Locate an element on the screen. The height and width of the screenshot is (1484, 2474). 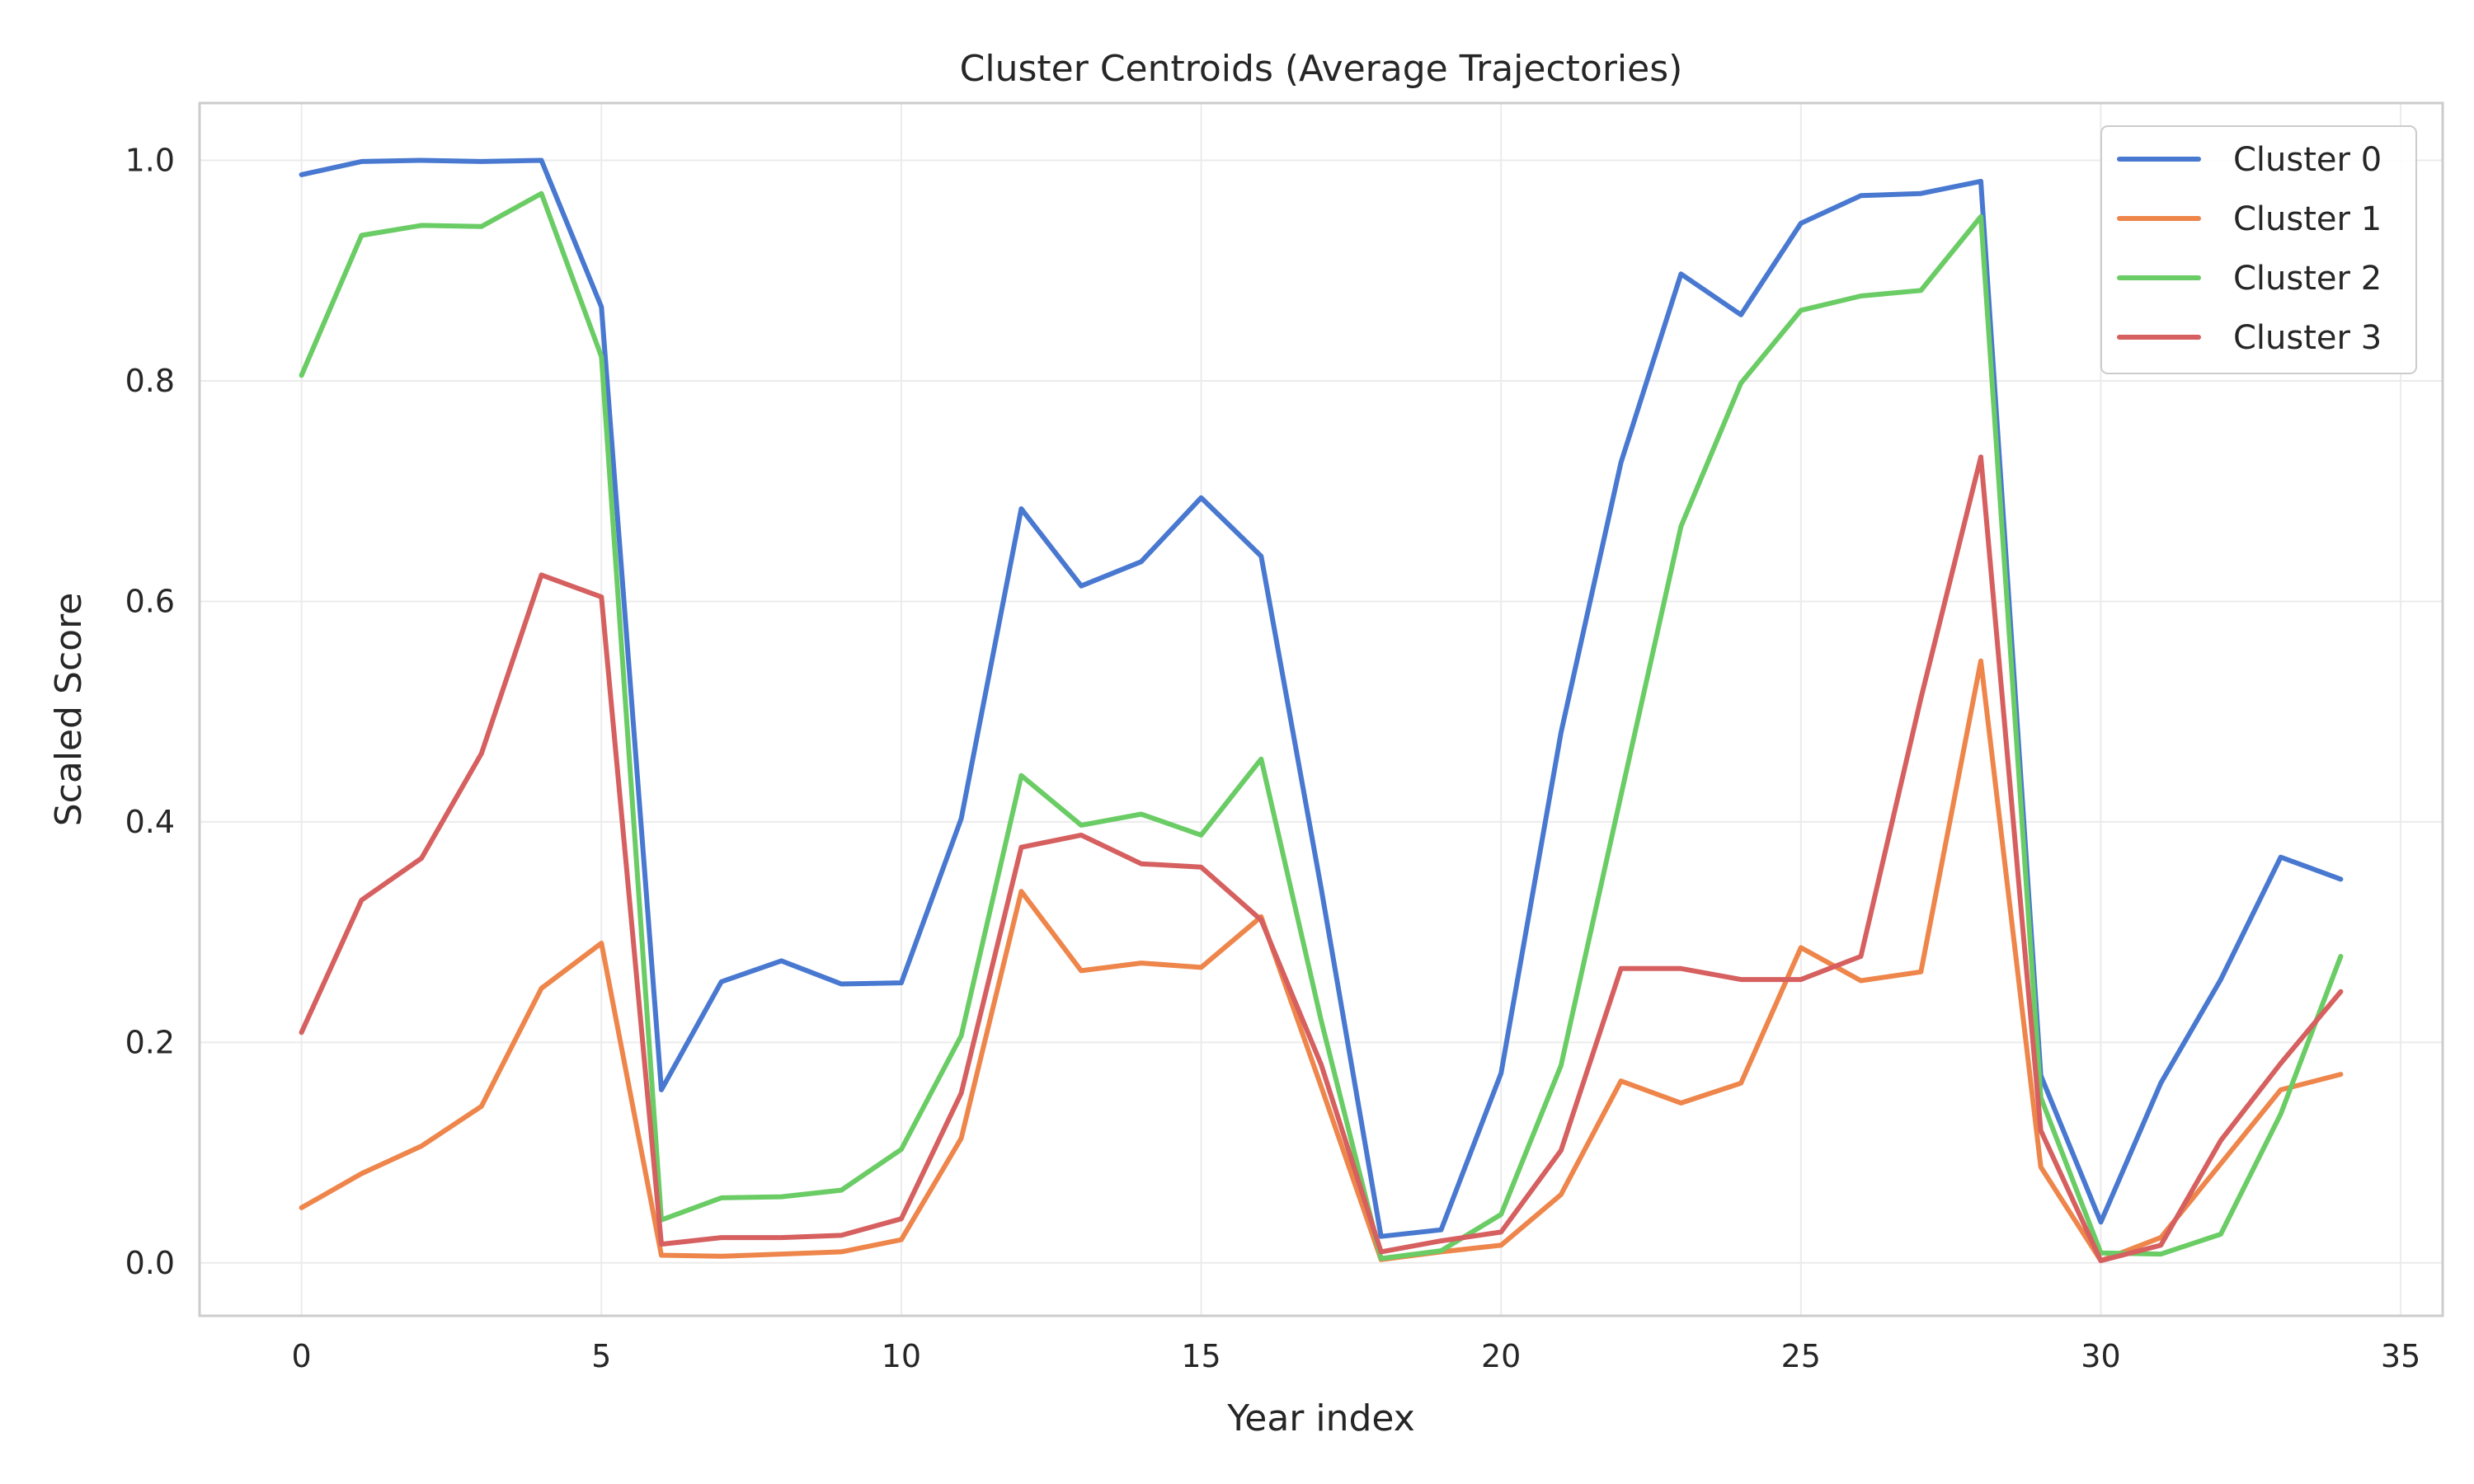
chart-title: Cluster Centroids (Average Trajectories) is located at coordinates (1321, 69).